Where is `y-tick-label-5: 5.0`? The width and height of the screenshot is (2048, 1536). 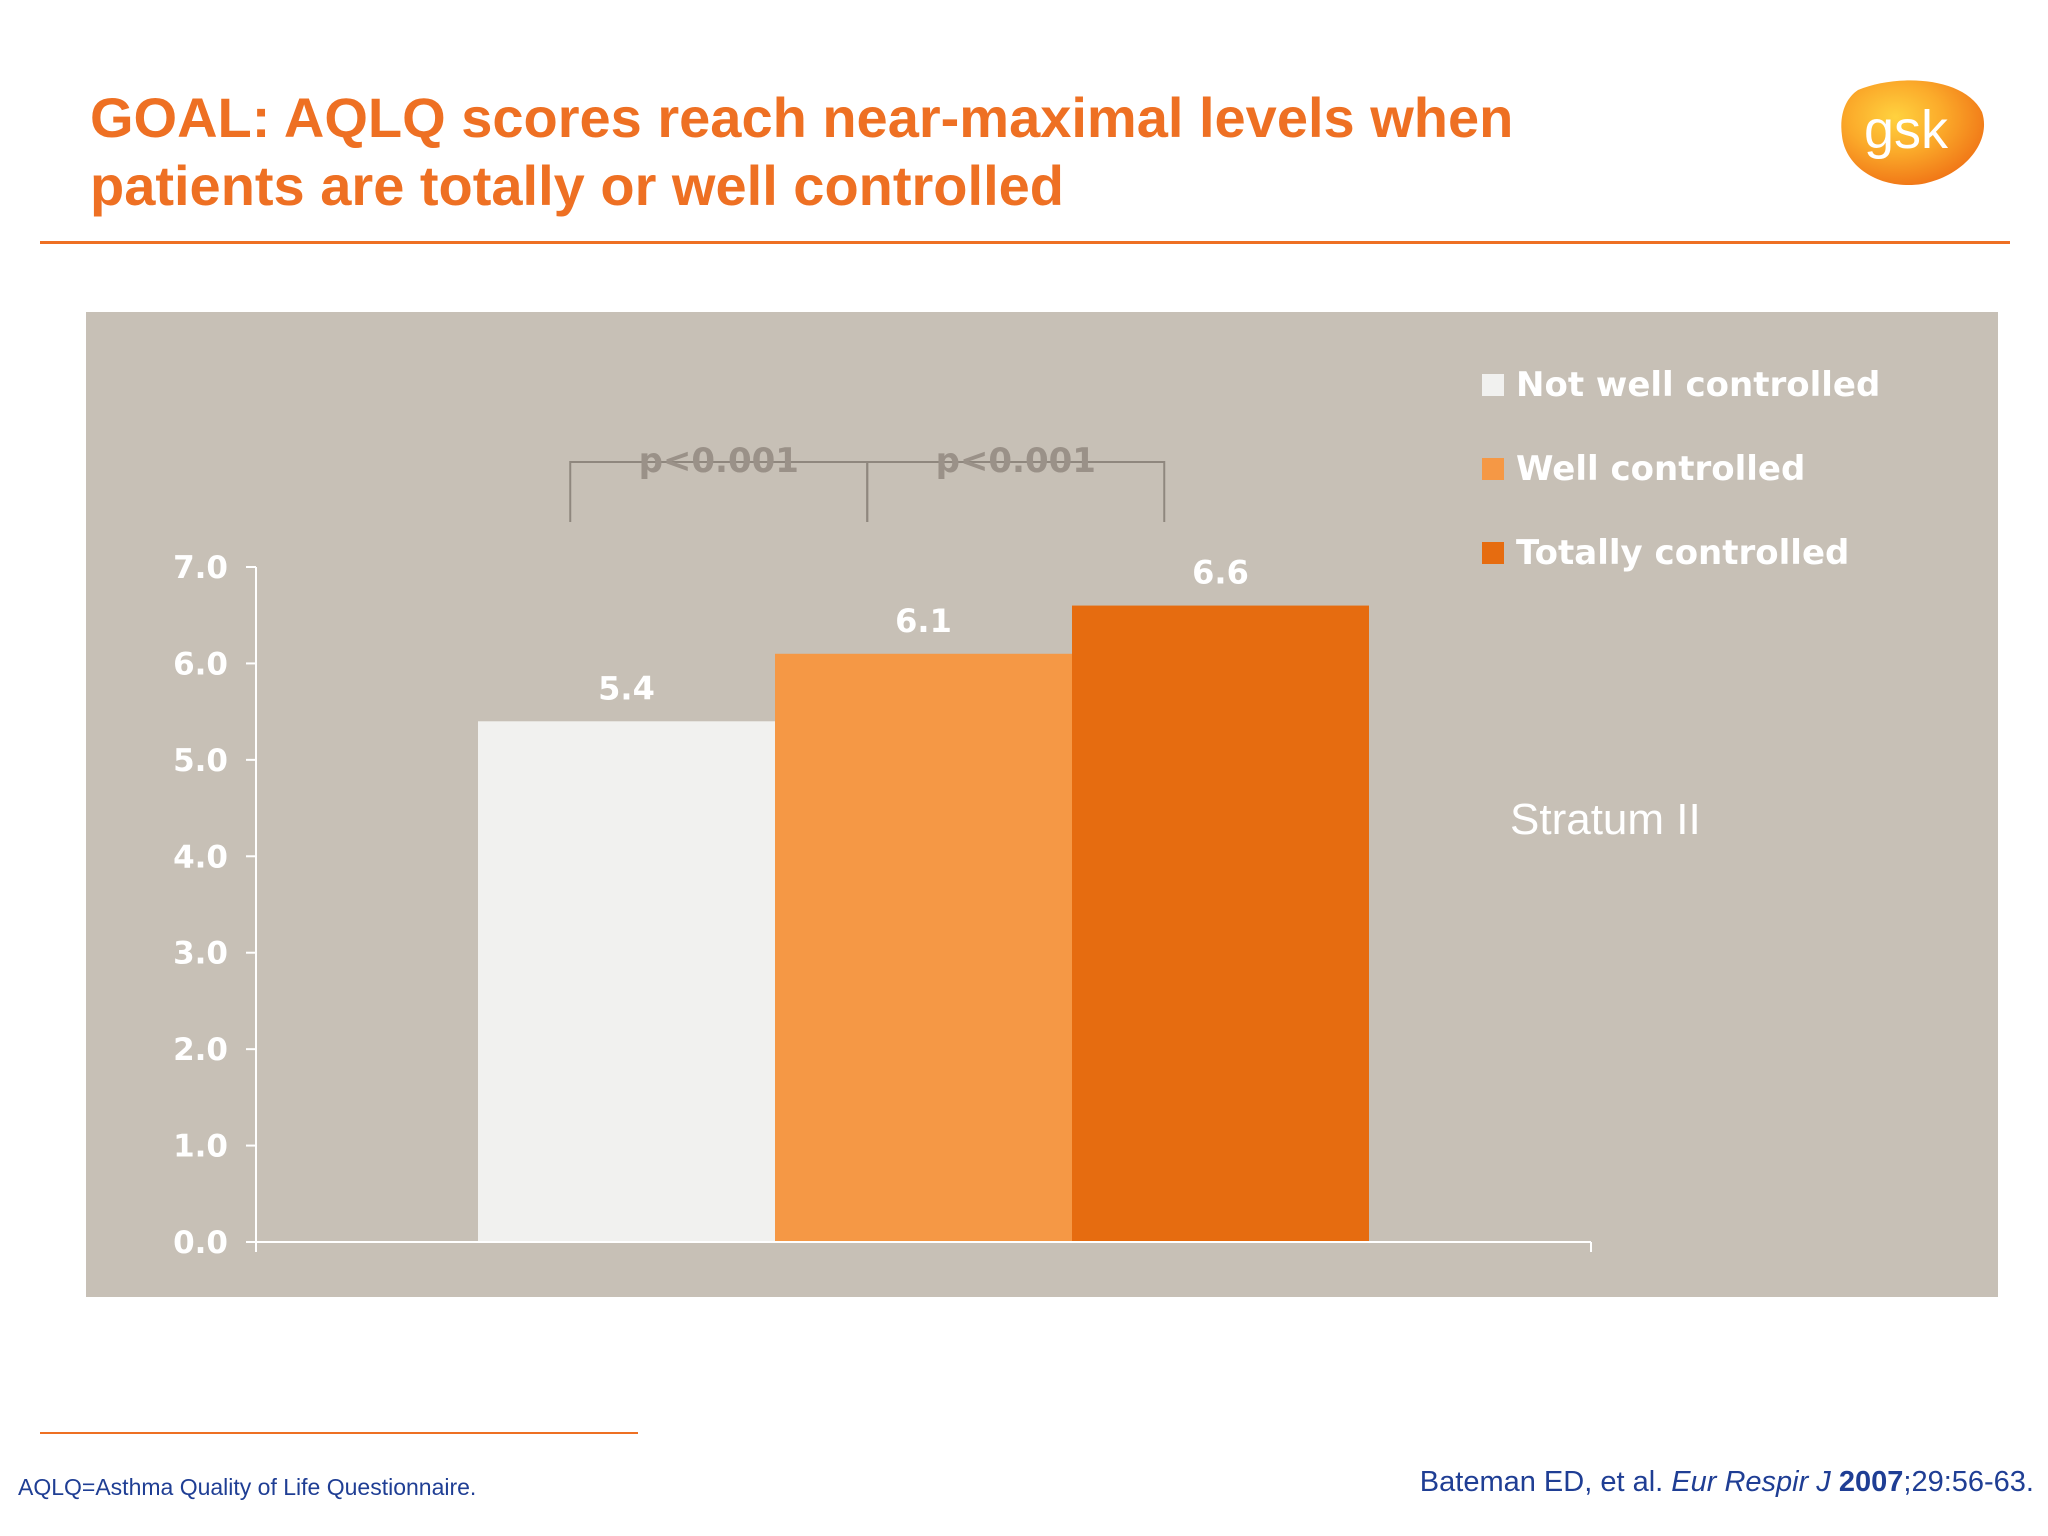 y-tick-label-5: 5.0 is located at coordinates (200, 761).